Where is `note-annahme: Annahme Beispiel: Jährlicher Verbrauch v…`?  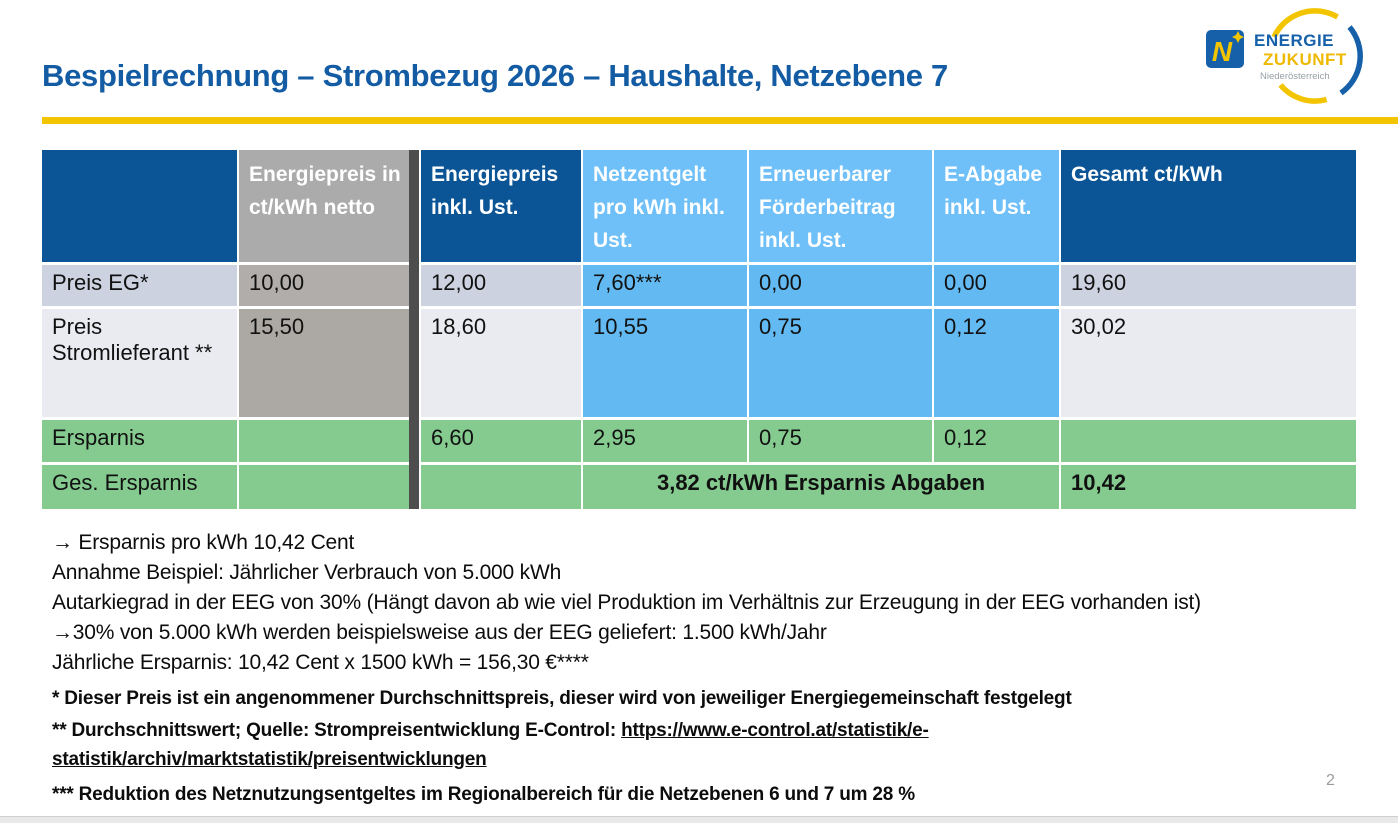 note-annahme: Annahme Beispiel: Jährlicher Verbrauch v… is located at coordinates (307, 572).